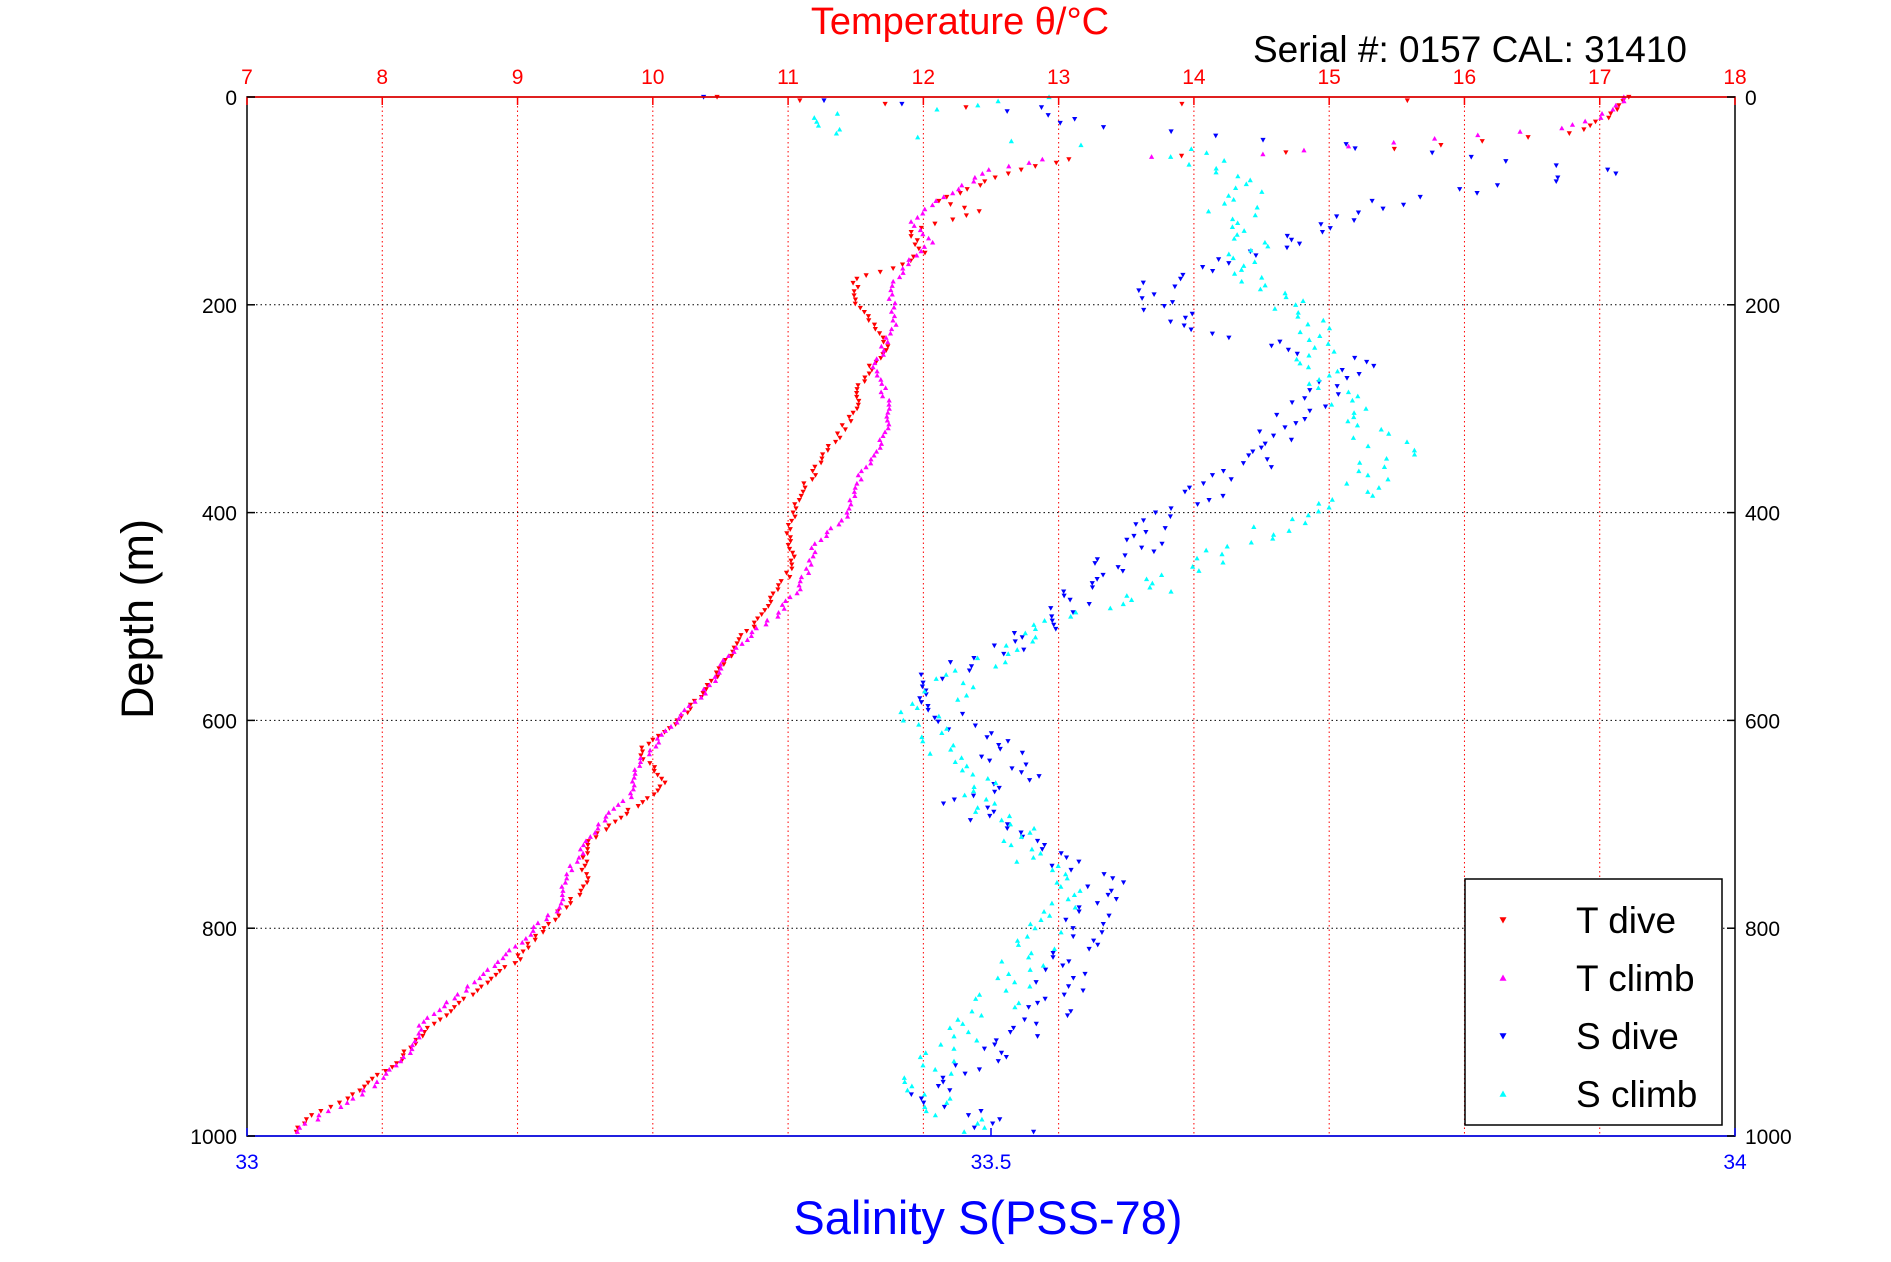 This screenshot has height=1262, width=1891. I want to click on temperature-tick-label: 16, so click(1464, 77).